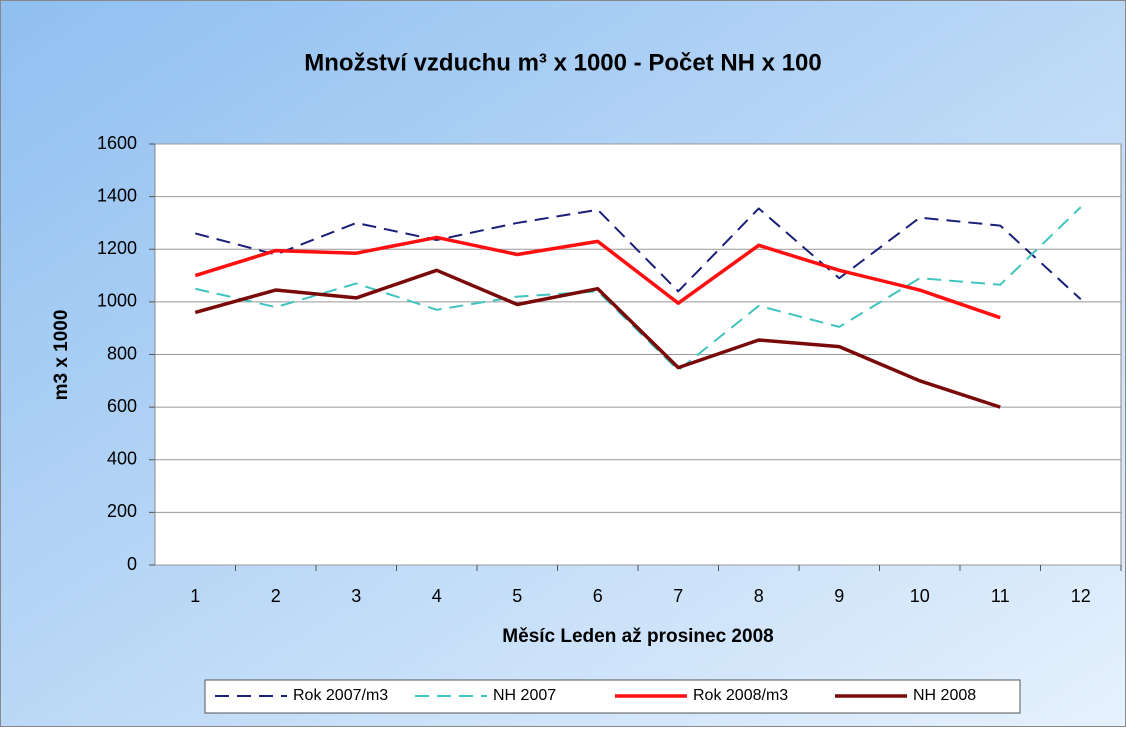 The width and height of the screenshot is (1126, 732). I want to click on x-tick-label: 1, so click(195, 596).